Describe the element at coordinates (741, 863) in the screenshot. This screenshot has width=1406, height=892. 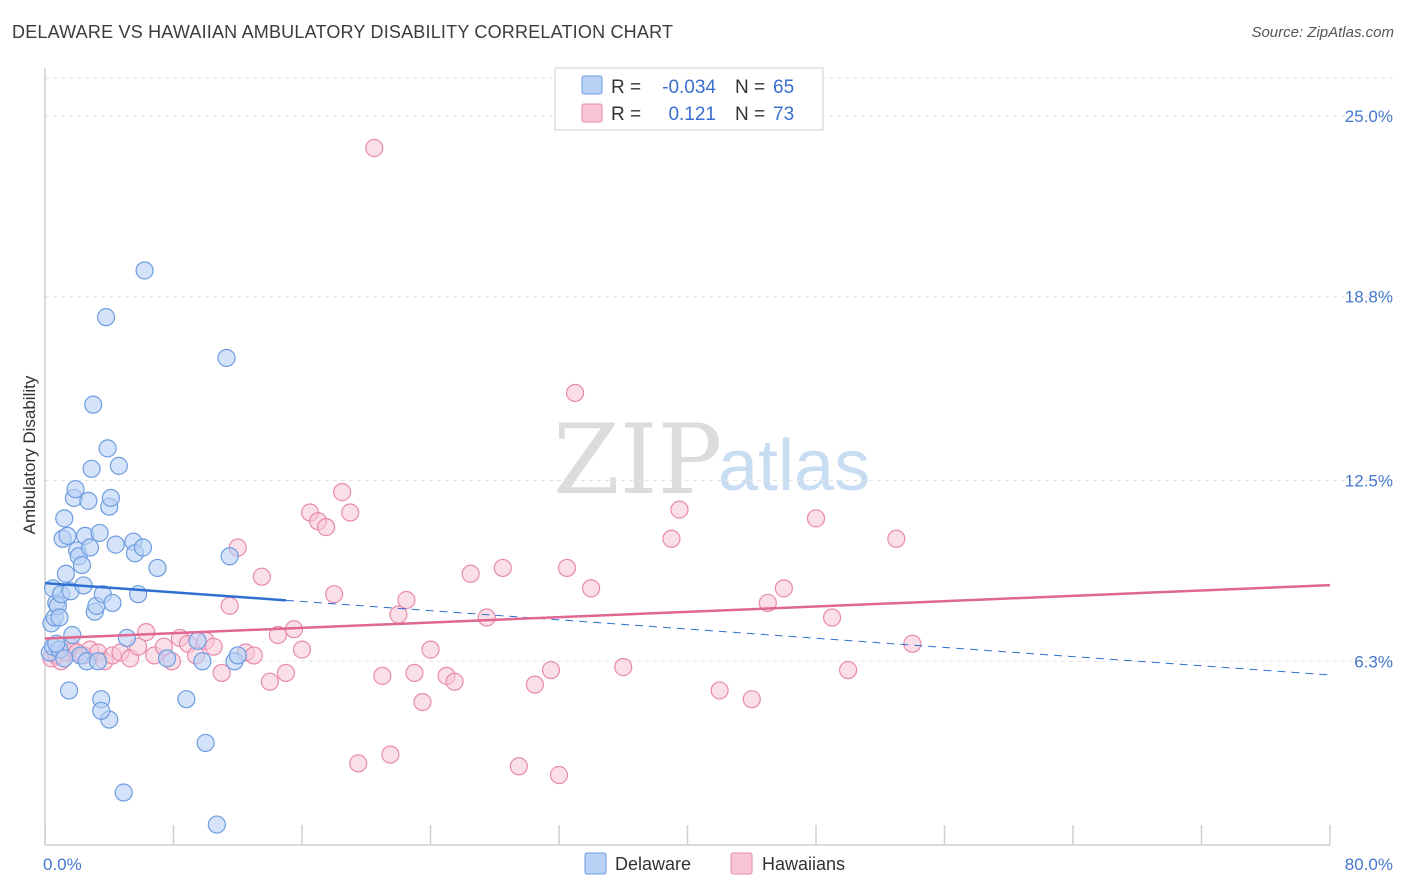
I see `bottom-legend-swatch-hawaiians` at that location.